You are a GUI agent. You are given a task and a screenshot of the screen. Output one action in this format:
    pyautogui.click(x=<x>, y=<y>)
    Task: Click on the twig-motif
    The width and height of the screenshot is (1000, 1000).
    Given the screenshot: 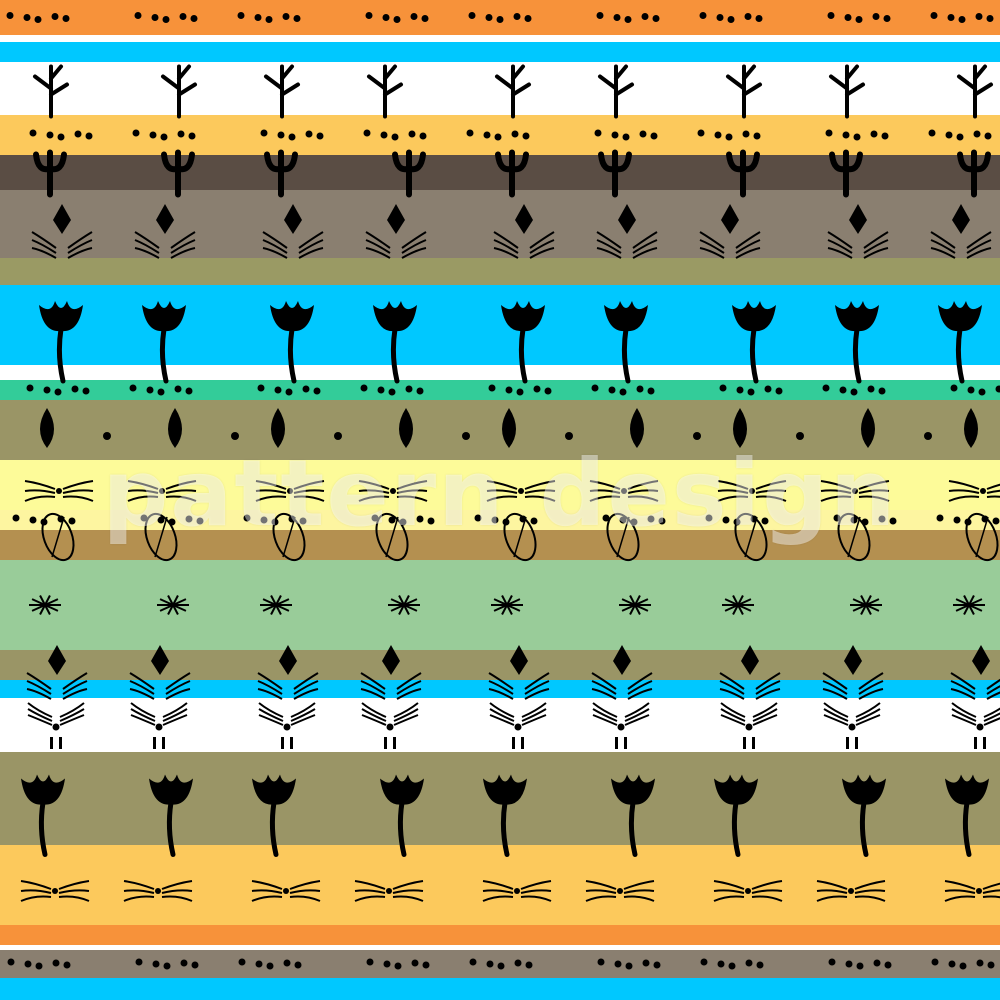 What is the action you would take?
    pyautogui.click(x=513, y=91)
    